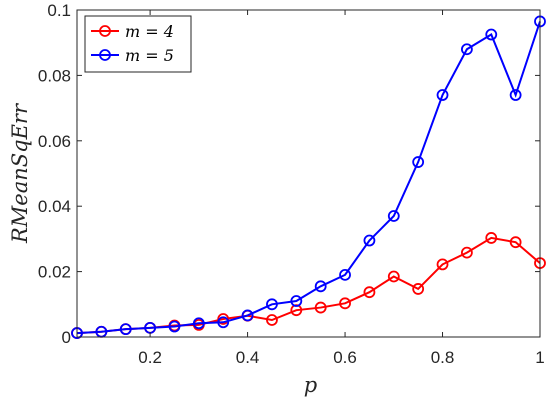 This screenshot has height=402, width=550. I want to click on y-tick-label: 0.08, so click(54, 75).